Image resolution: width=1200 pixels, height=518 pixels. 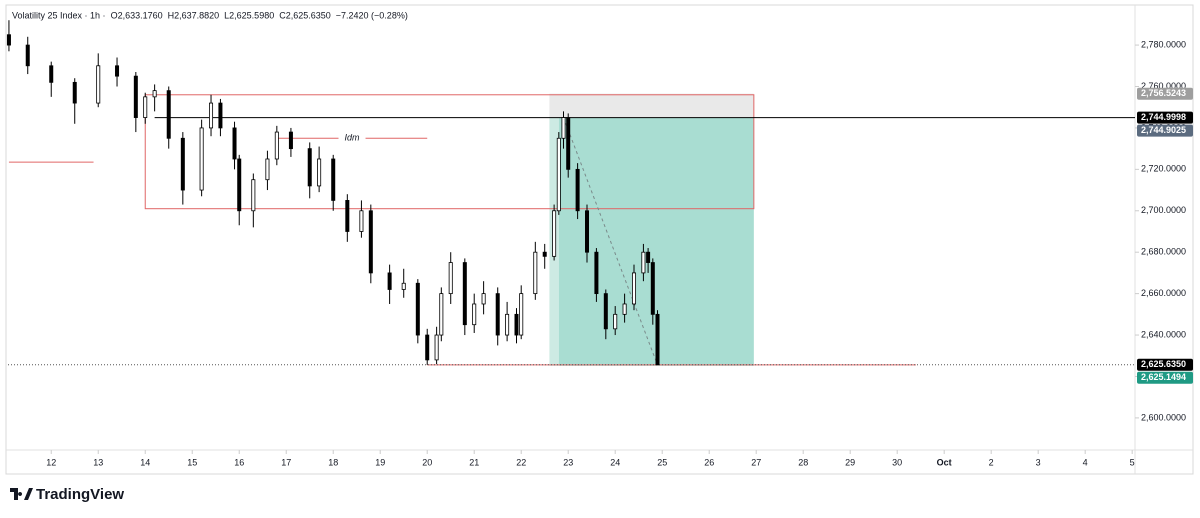 What do you see at coordinates (474, 462) in the screenshot?
I see `x-tick-label: 21` at bounding box center [474, 462].